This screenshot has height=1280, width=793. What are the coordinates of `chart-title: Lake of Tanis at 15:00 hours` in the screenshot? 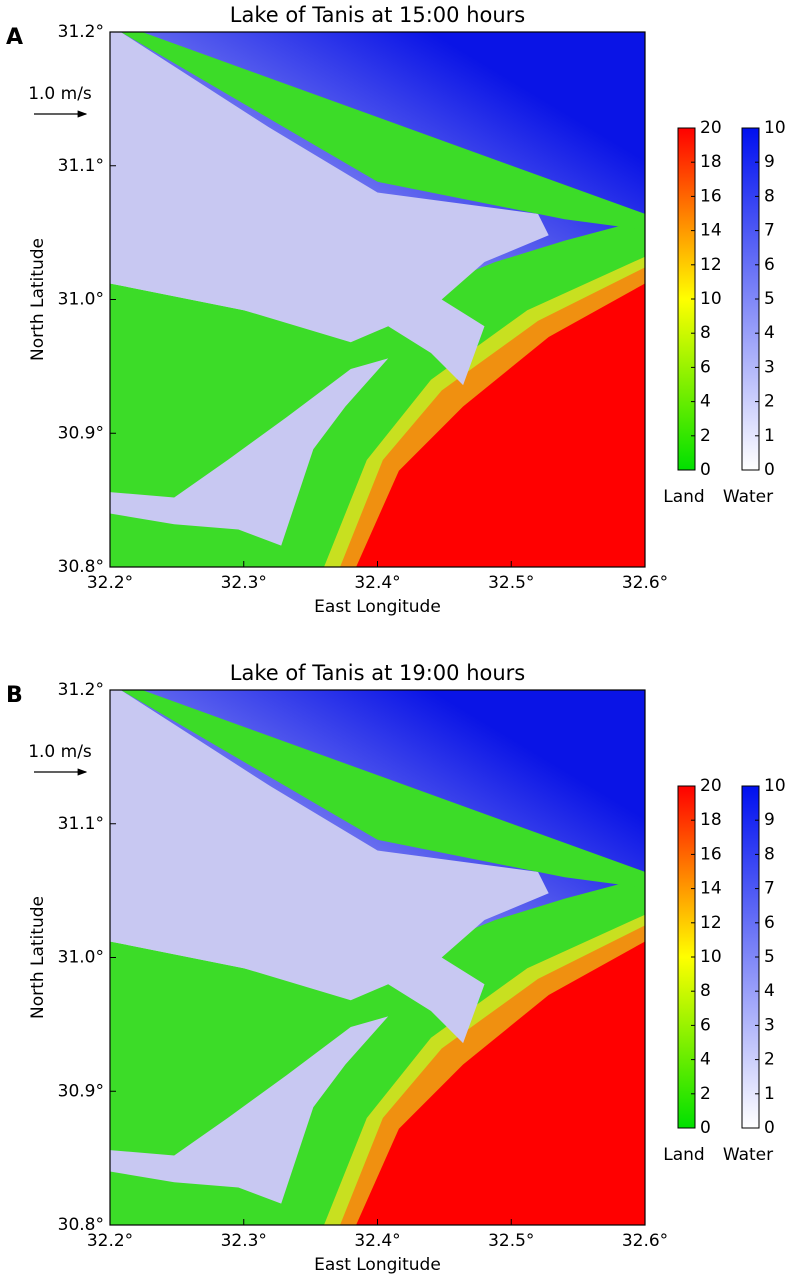 It's located at (378, 15).